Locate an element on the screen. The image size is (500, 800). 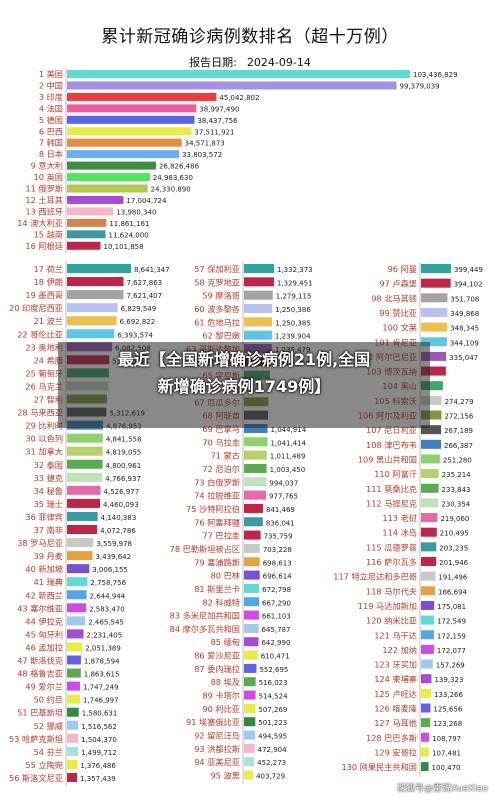
category-label: 121 乌干达 is located at coordinates (395, 635).